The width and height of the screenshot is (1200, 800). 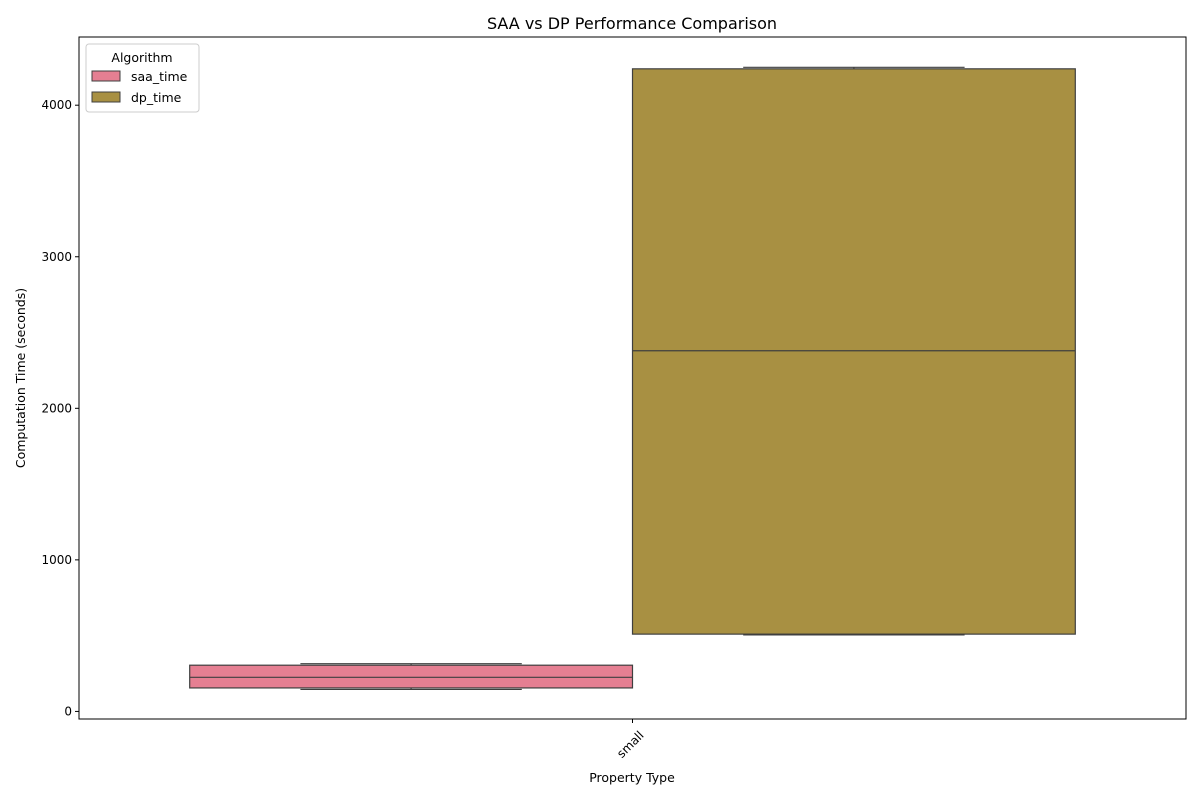 I want to click on y-tick-label: 1000, so click(x=56, y=560).